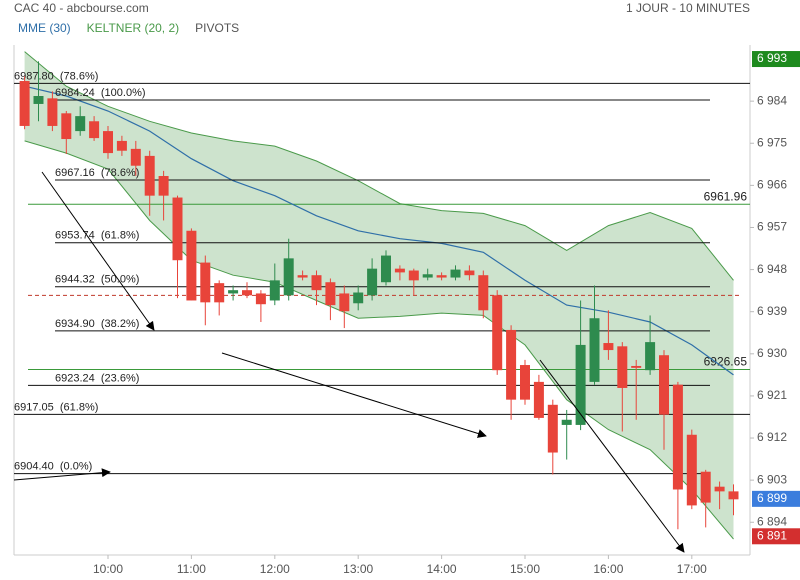 This screenshot has height=580, width=800. What do you see at coordinates (97, 236) in the screenshot?
I see `pivot-label: 6953.74 (61.8%)` at bounding box center [97, 236].